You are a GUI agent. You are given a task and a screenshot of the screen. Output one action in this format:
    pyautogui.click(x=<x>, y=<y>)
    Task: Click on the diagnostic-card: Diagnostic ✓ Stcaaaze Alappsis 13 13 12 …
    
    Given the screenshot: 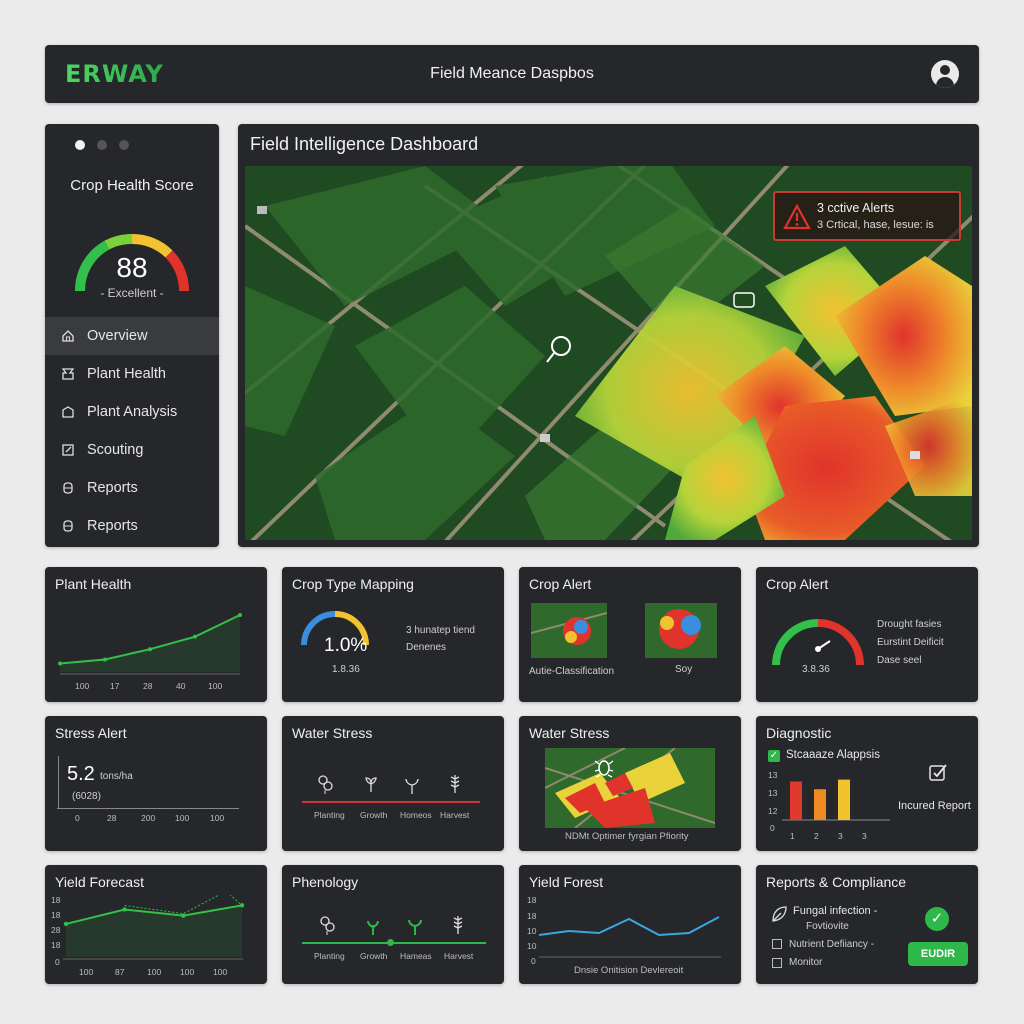 What is the action you would take?
    pyautogui.click(x=867, y=783)
    